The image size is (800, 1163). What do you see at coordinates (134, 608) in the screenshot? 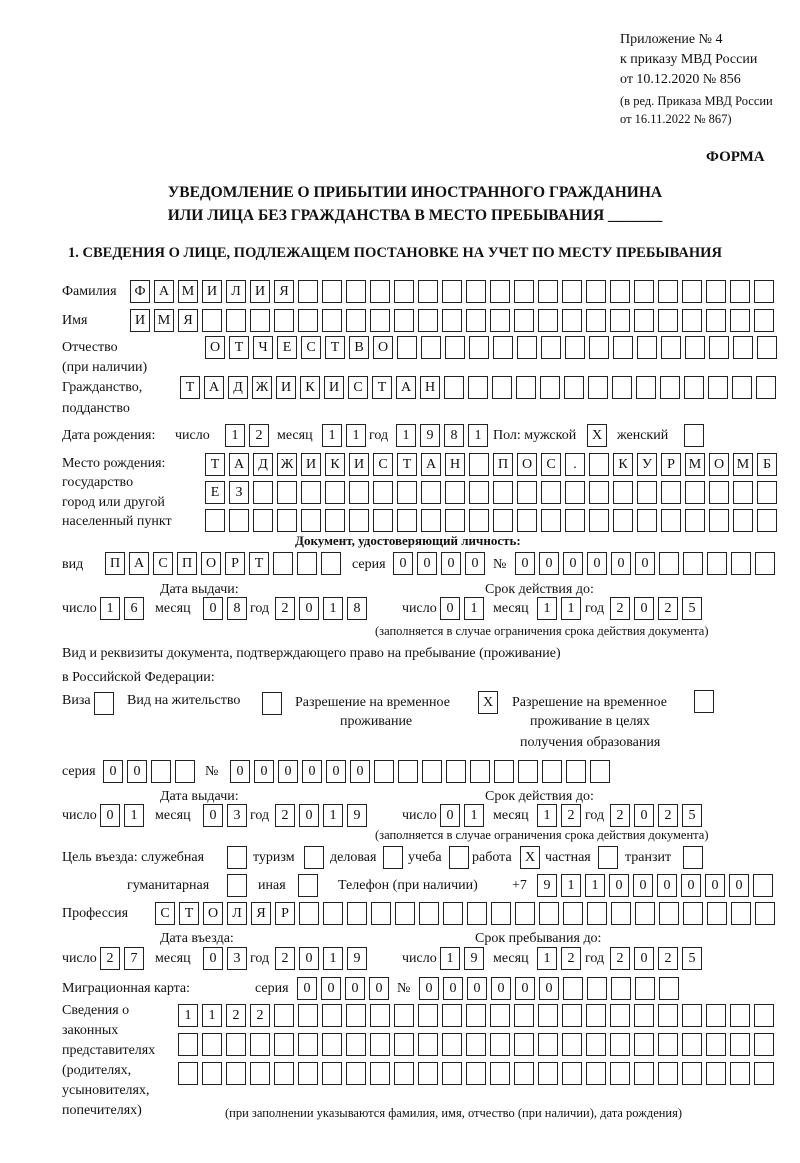
I see `input-cell: 6` at bounding box center [134, 608].